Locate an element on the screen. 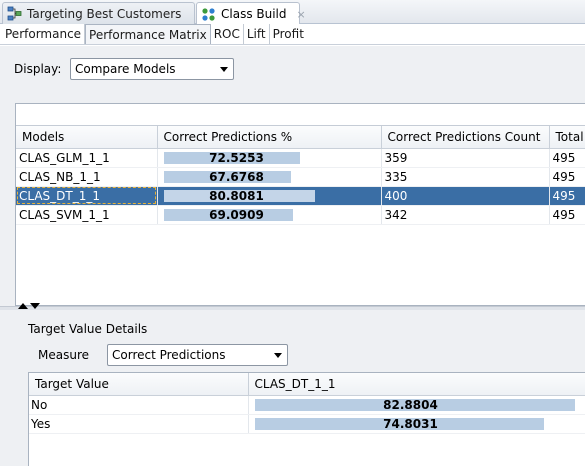 Image resolution: width=585 pixels, height=466 pixels. measure-value: 74.8031 is located at coordinates (410, 423).